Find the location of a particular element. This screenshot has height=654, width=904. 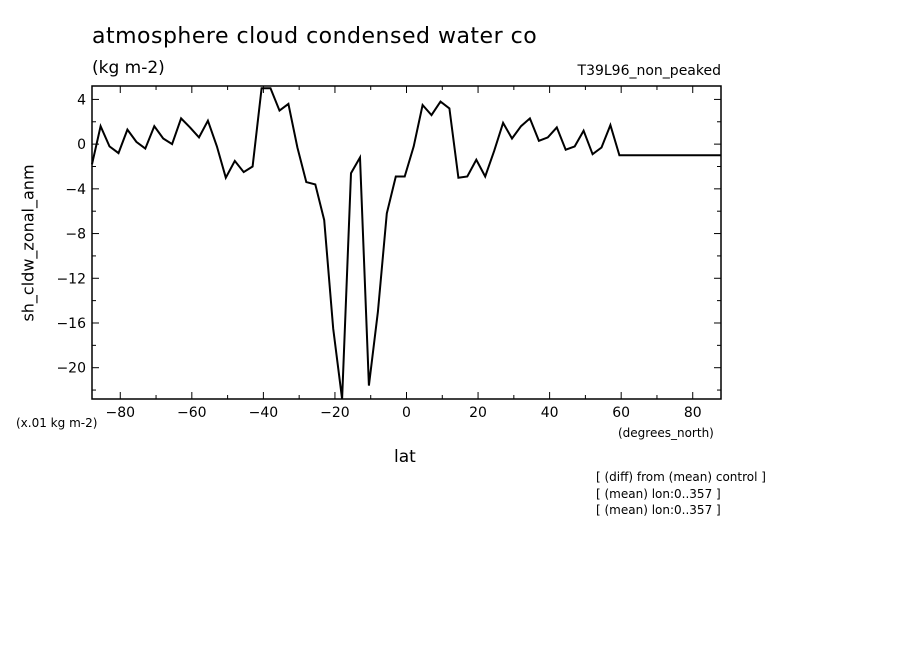

chart-units: (kg m-2) is located at coordinates (128, 68).